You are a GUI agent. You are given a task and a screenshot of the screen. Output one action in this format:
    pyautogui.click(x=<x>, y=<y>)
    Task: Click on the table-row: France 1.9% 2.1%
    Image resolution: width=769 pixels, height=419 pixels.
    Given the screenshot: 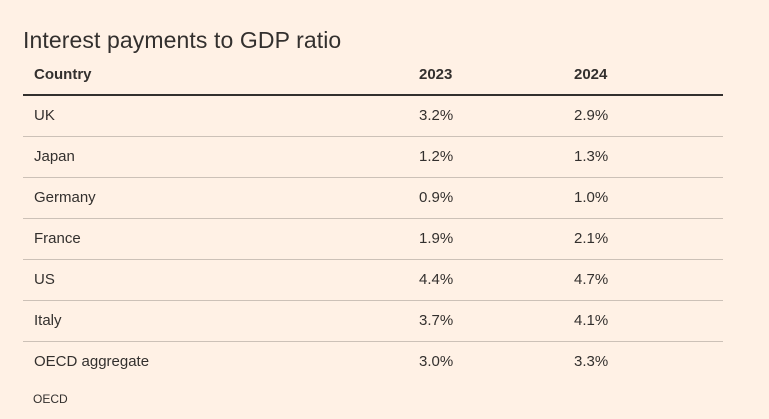 What is the action you would take?
    pyautogui.click(x=373, y=239)
    